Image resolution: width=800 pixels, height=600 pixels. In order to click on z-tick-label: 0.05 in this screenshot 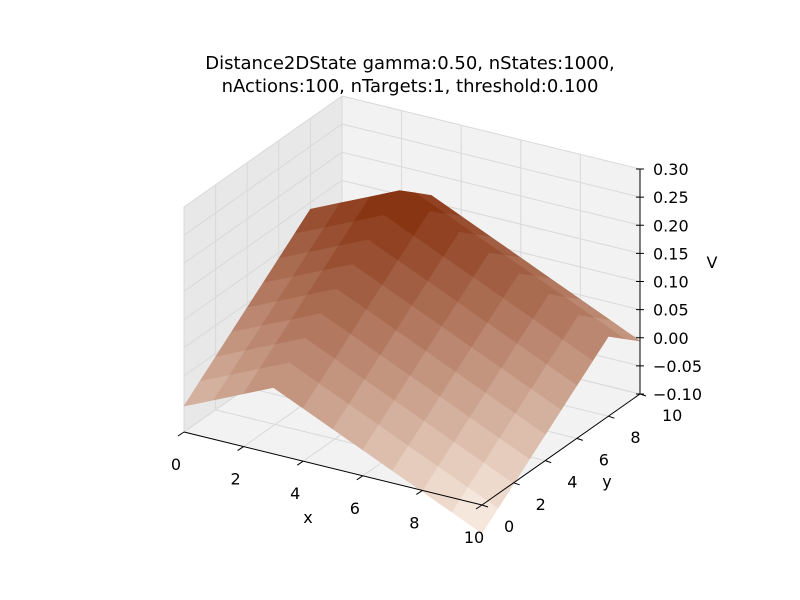, I will do `click(671, 310)`.